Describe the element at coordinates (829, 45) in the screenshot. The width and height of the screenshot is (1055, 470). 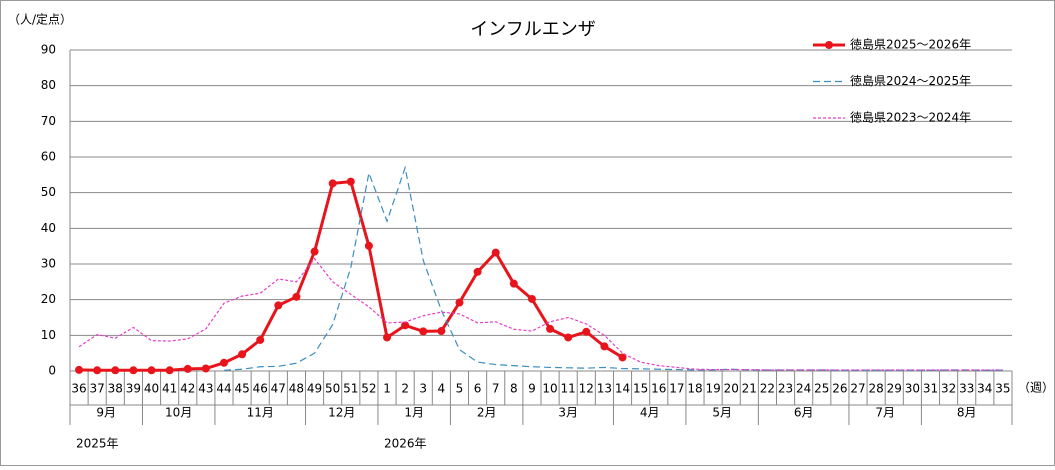
I see `legend-marker` at that location.